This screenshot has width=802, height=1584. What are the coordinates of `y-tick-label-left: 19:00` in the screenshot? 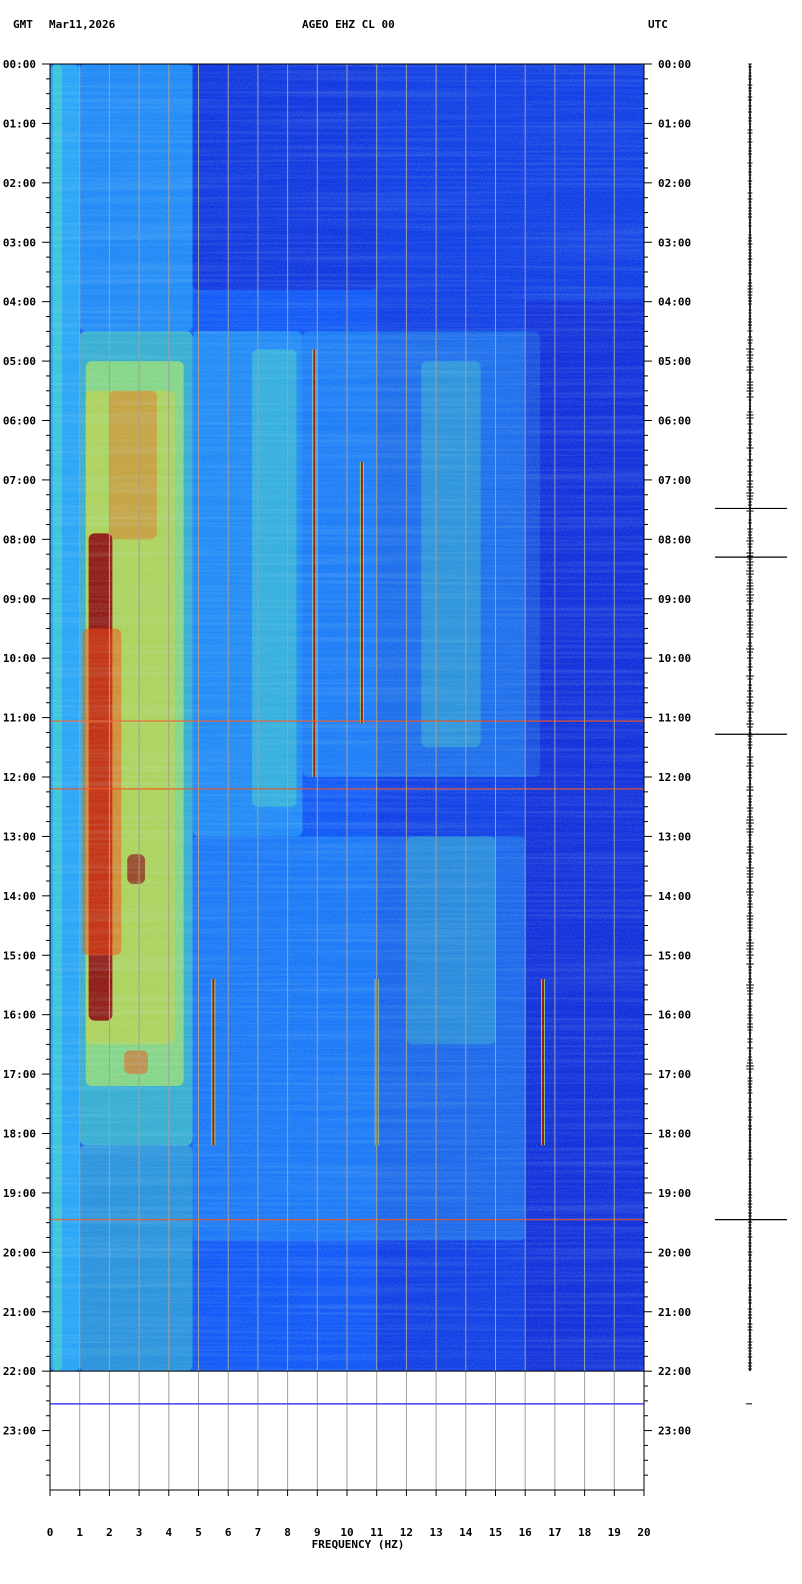 It's located at (19, 1193).